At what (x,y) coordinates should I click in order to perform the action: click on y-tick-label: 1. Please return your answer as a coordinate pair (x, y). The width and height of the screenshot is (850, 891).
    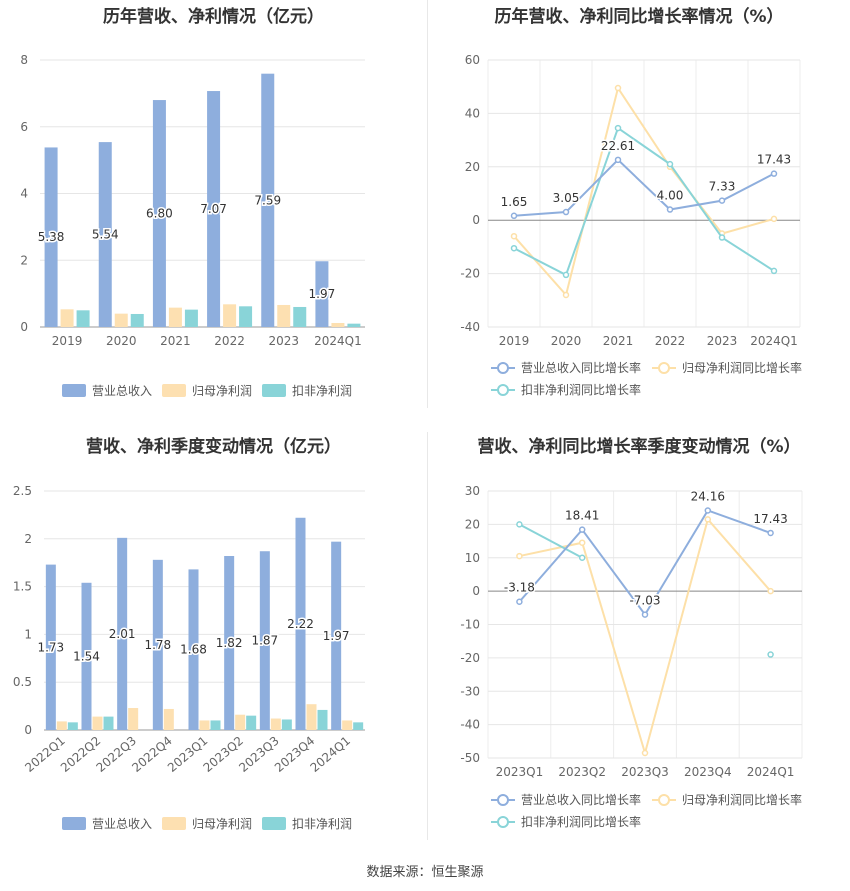
    Looking at the image, I should click on (28, 634).